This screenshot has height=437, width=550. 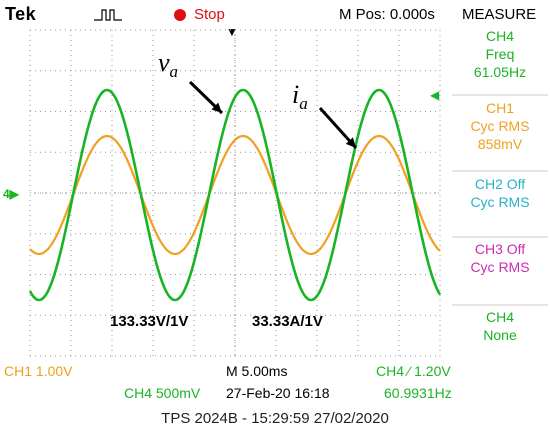 What do you see at coordinates (500, 258) in the screenshot?
I see `measure-slot-4: CH3 Off Cyc RMS` at bounding box center [500, 258].